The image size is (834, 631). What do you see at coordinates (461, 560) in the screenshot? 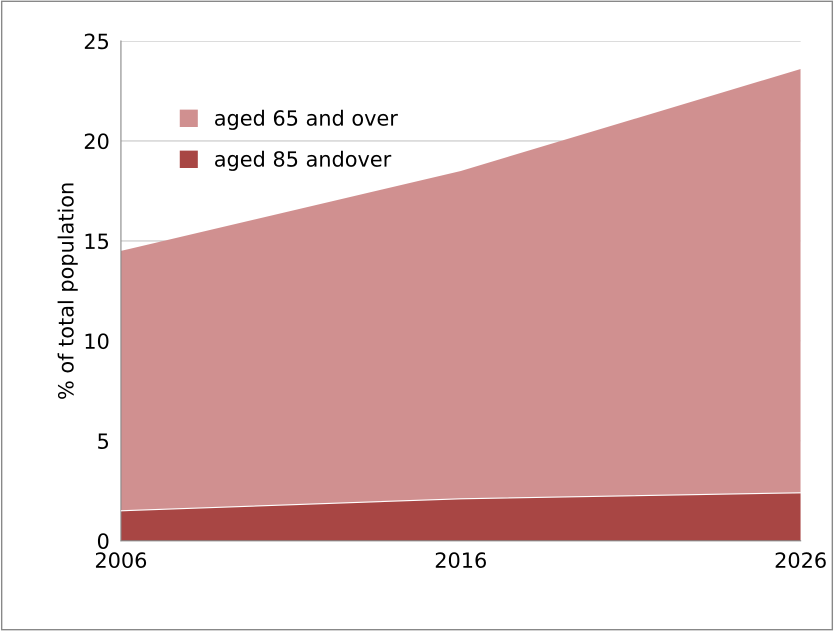
I see `x-tick-label: 2016` at bounding box center [461, 560].